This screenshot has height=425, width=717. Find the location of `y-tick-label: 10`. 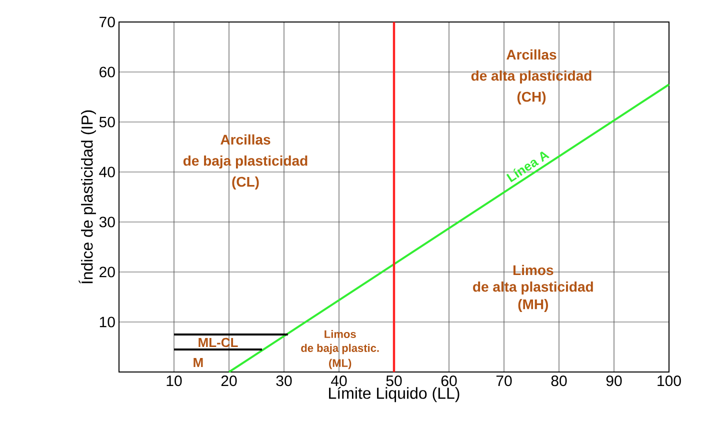

y-tick-label: 10 is located at coordinates (107, 322).